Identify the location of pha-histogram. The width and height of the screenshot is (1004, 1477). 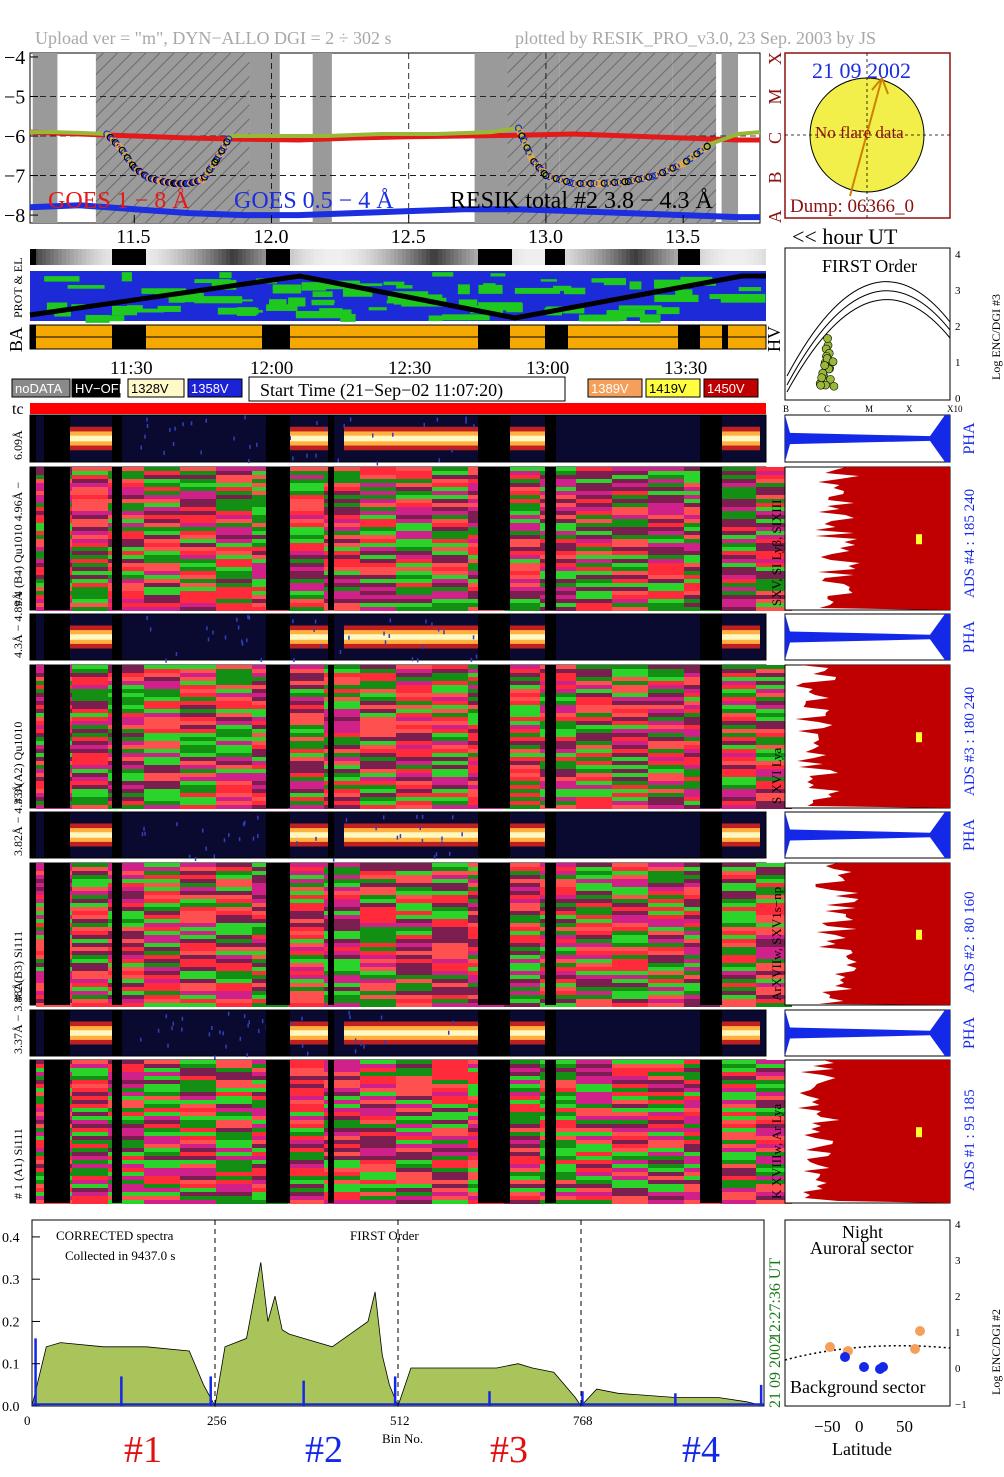
(867, 1033).